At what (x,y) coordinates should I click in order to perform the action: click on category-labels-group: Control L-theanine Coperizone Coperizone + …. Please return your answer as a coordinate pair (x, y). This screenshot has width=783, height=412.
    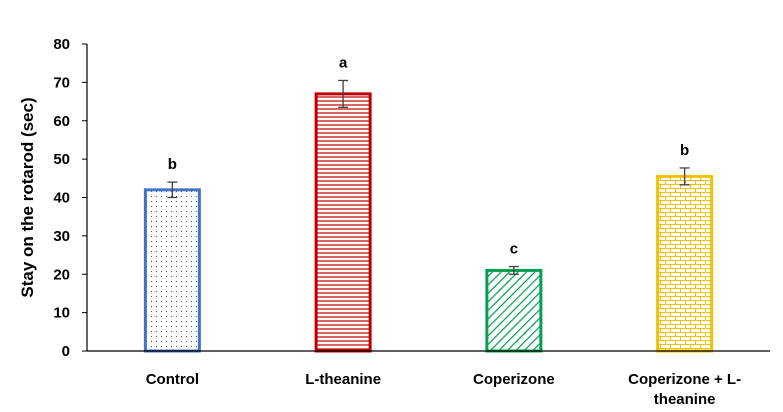
    Looking at the image, I should click on (443, 389).